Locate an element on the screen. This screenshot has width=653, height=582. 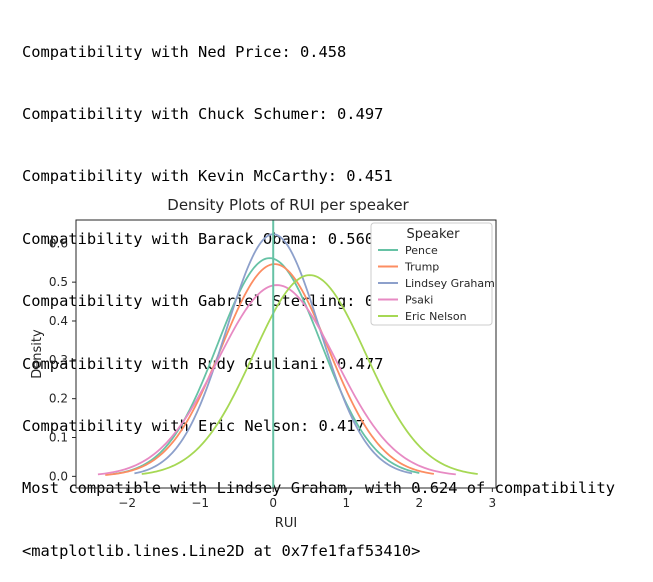
y-tick-label: 0.0 is located at coordinates (58, 476).